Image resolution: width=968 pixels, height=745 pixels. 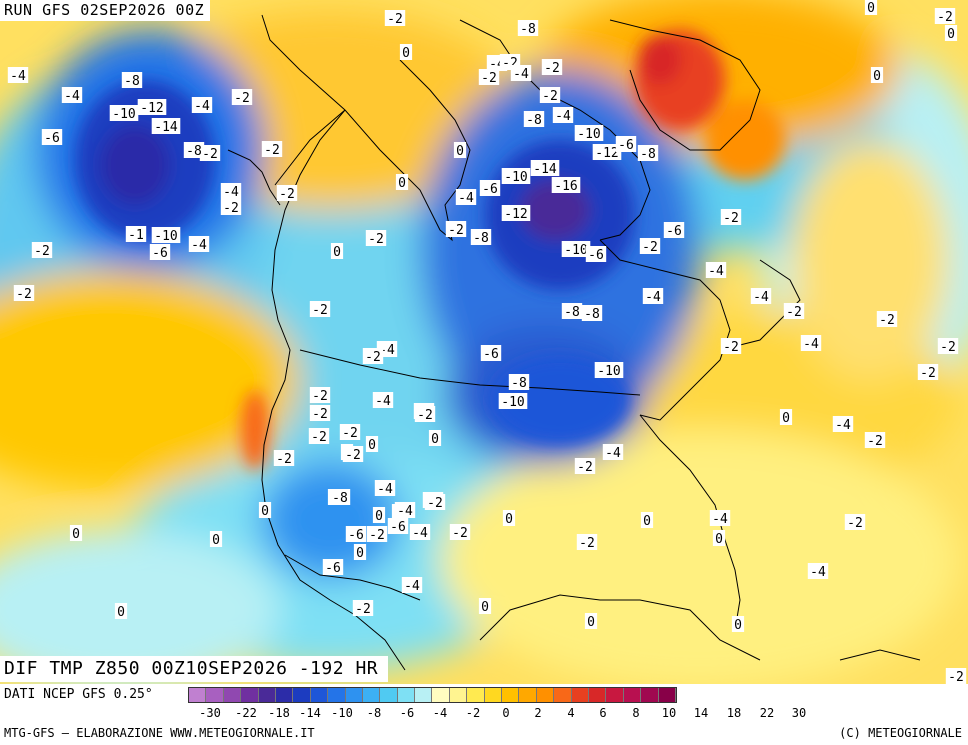 I want to click on anomaly-label: -14, so click(x=166, y=126).